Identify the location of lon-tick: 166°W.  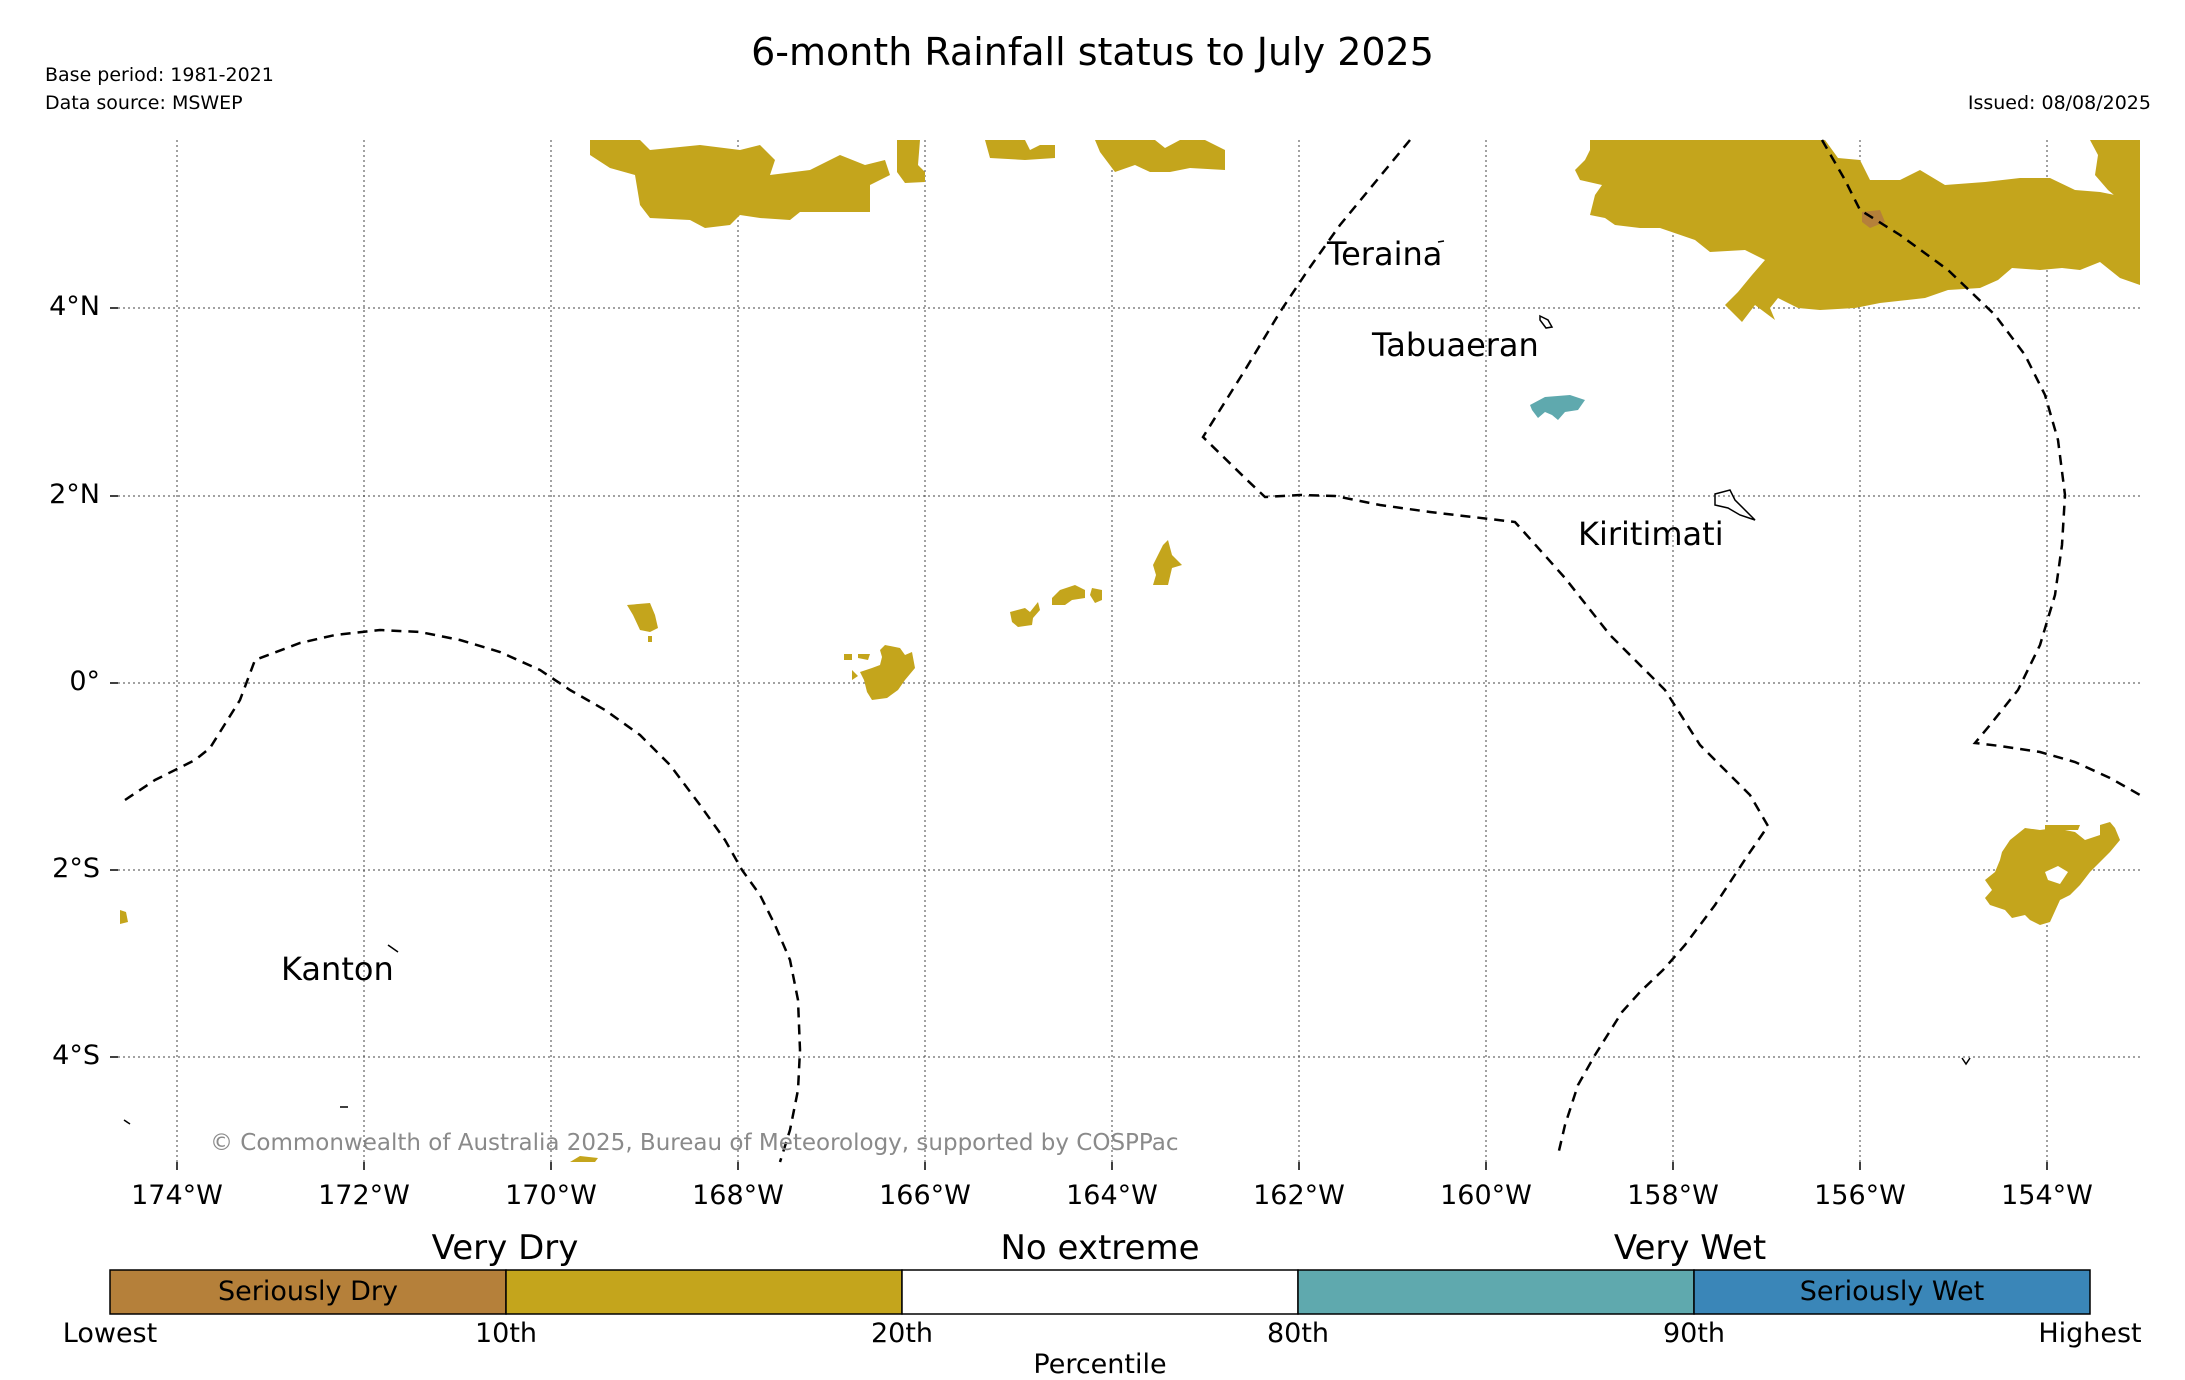
(925, 1195).